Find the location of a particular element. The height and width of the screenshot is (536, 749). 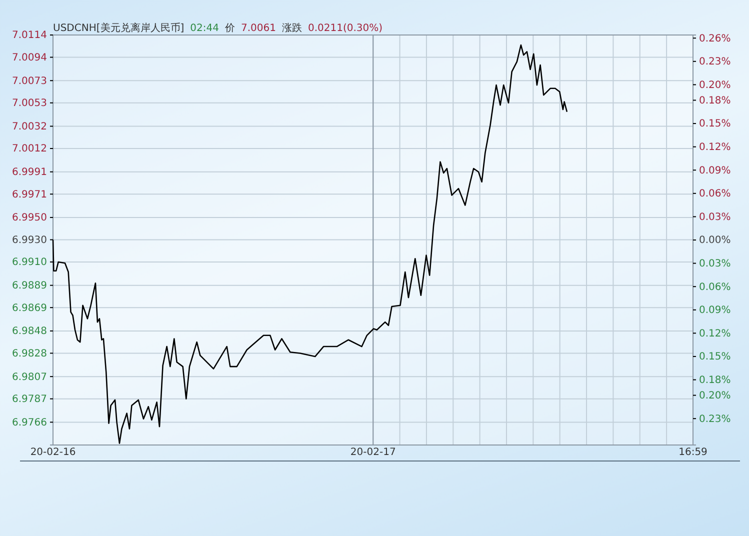

chart-title: USDCNH[美元兑离岸人民币] is located at coordinates (118, 28).